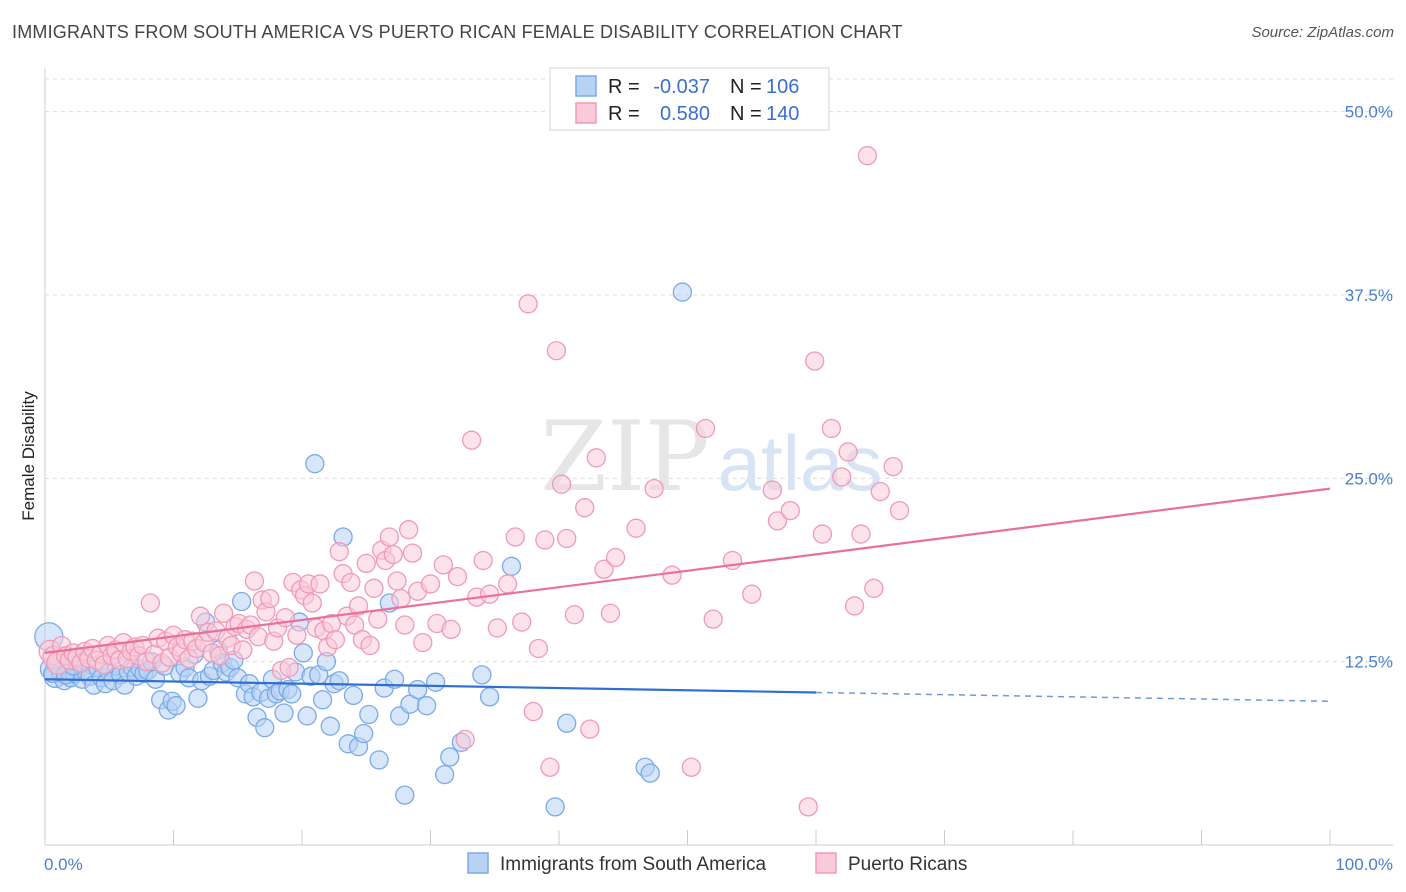 The image size is (1406, 892). Describe the element at coordinates (624, 87) in the screenshot. I see `legend-r-label-1: R =` at that location.